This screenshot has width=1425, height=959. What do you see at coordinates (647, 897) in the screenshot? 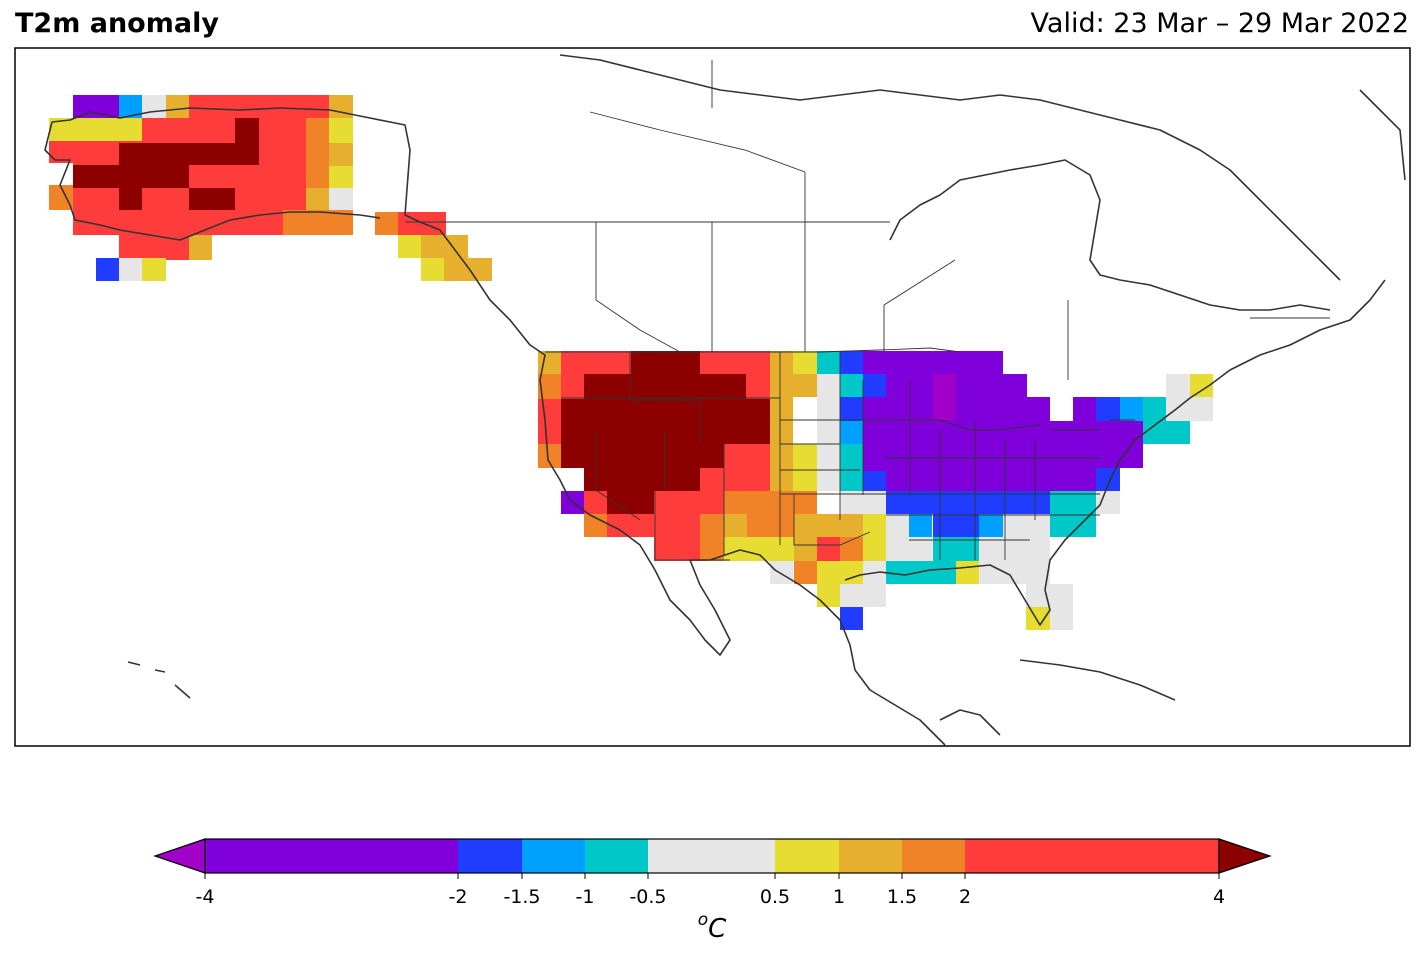
I see `colorbar-tick-label: -0.5` at bounding box center [647, 897].